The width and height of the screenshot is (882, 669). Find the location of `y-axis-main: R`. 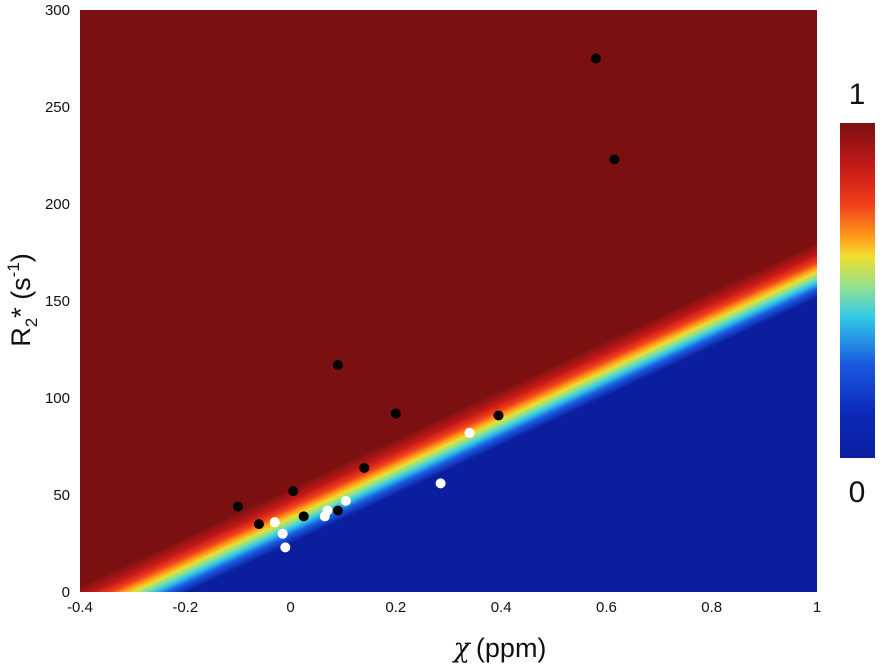

y-axis-main: R is located at coordinates (21, 337).